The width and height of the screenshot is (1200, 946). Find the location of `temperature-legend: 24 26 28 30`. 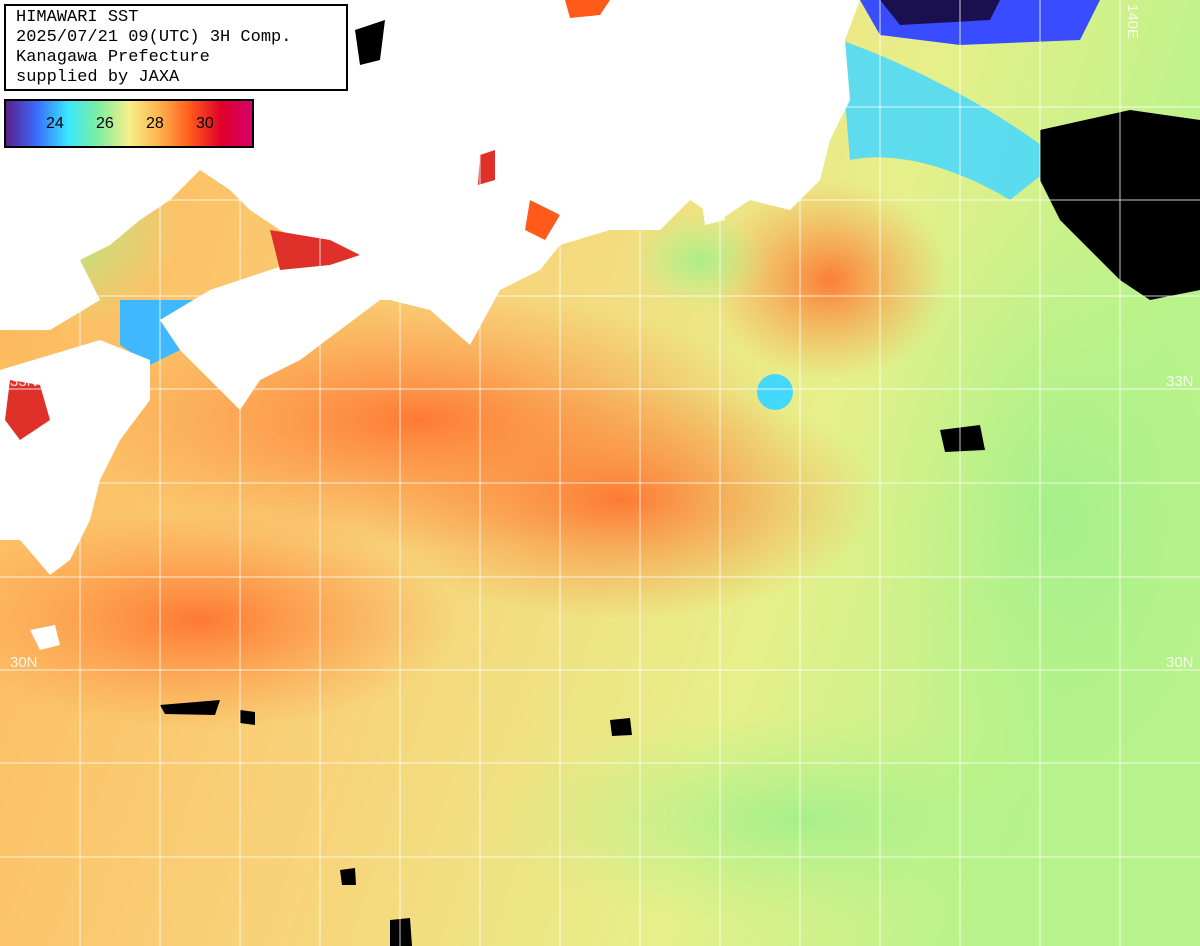

temperature-legend: 24 26 28 30 is located at coordinates (129, 123).